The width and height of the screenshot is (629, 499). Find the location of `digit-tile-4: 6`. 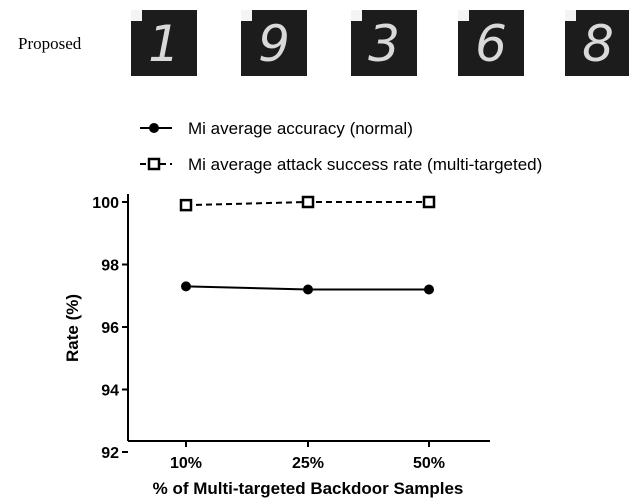

digit-tile-4: 6 is located at coordinates (491, 43).